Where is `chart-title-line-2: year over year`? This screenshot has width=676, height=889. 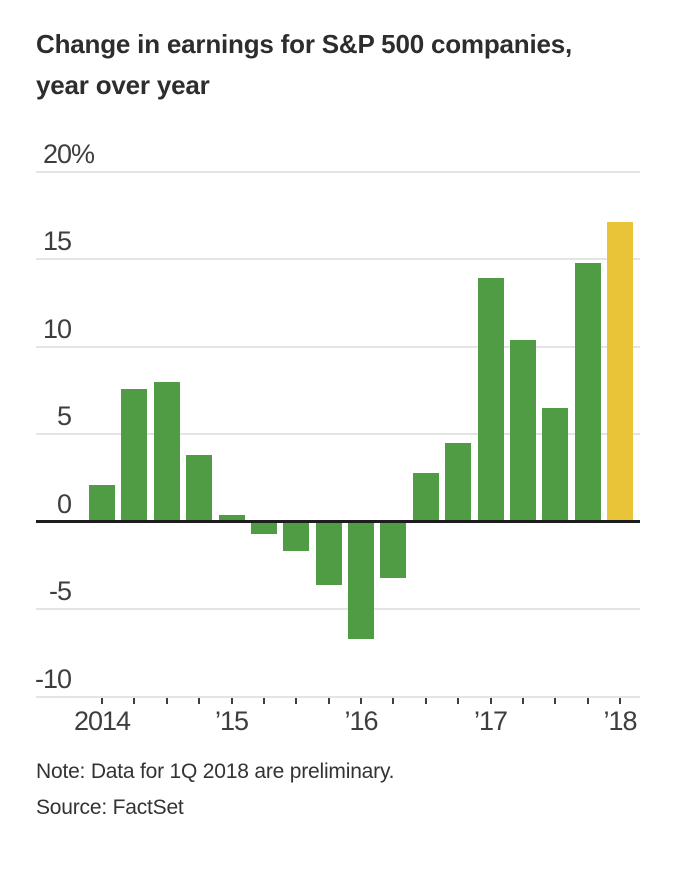
chart-title-line-2: year over year is located at coordinates (123, 85).